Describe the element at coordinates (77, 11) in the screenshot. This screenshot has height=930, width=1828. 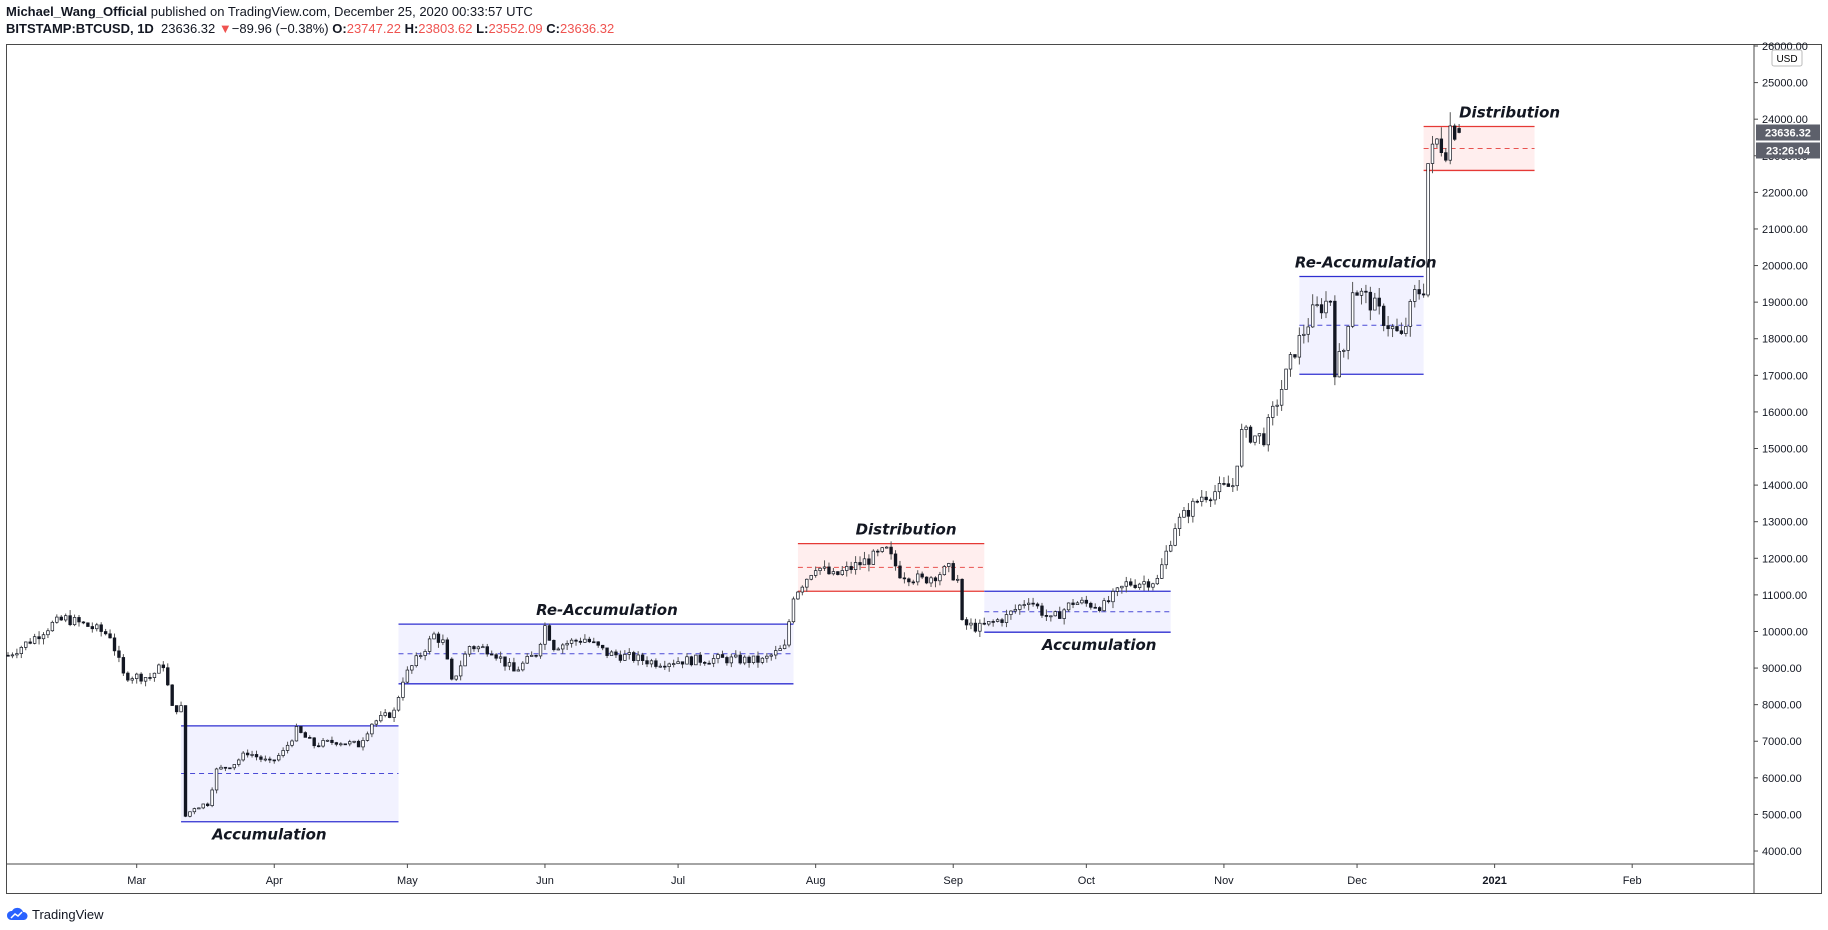
I see `author-name: Michael_Wang_Official` at that location.